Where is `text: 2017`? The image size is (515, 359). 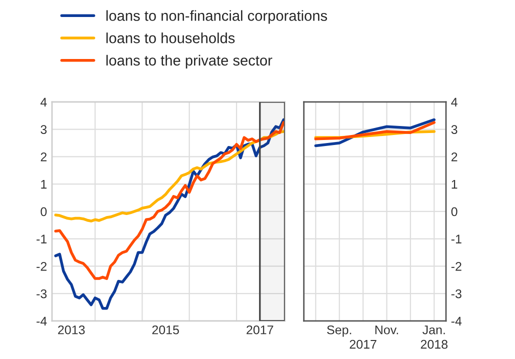 text: 2017 is located at coordinates (363, 344).